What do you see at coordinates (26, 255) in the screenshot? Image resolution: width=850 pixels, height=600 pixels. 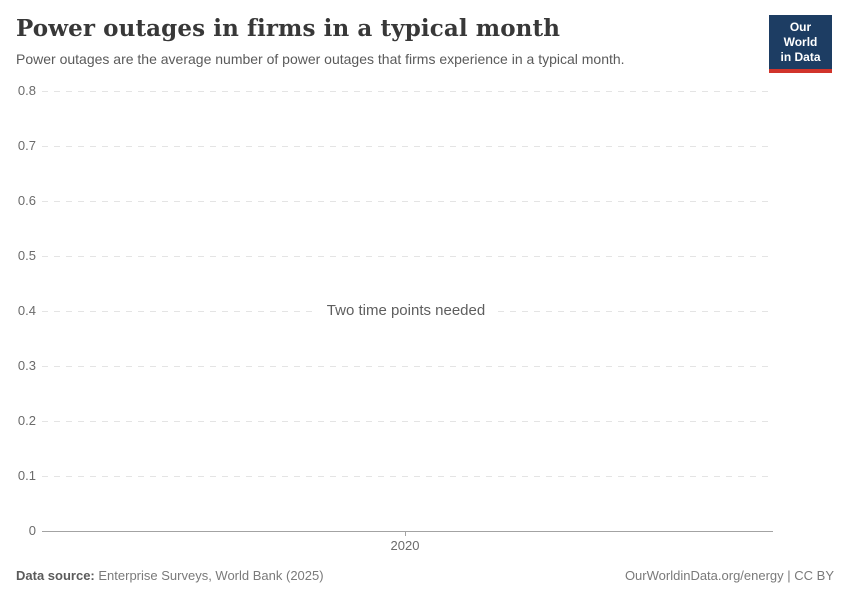 I see `y-axis-tick-label: 0.5` at bounding box center [26, 255].